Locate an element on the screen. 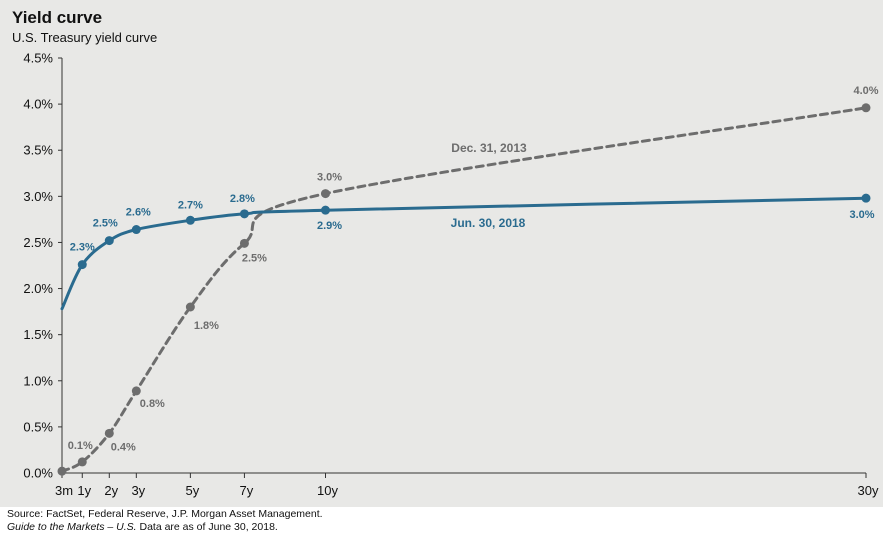  data-label-jun-30-2018: 2.8% is located at coordinates (242, 199).